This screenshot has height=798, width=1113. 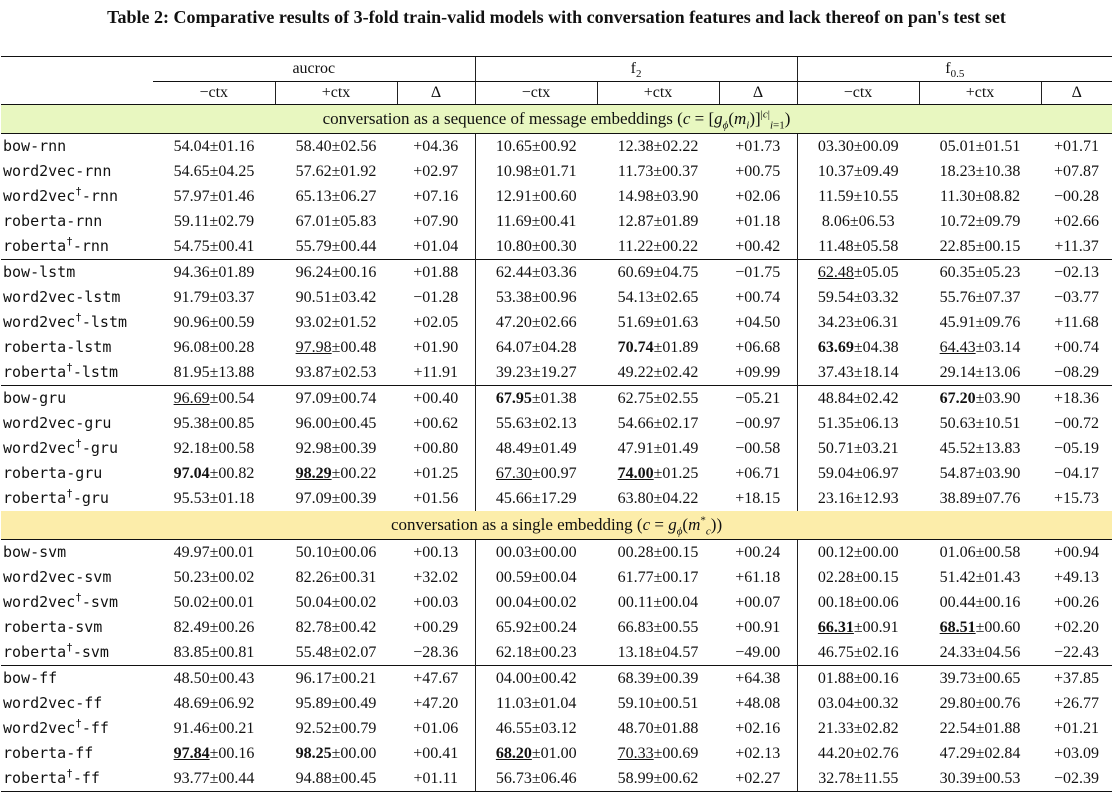 I want to click on metric-cell: 65.13±06.27, so click(x=336, y=196).